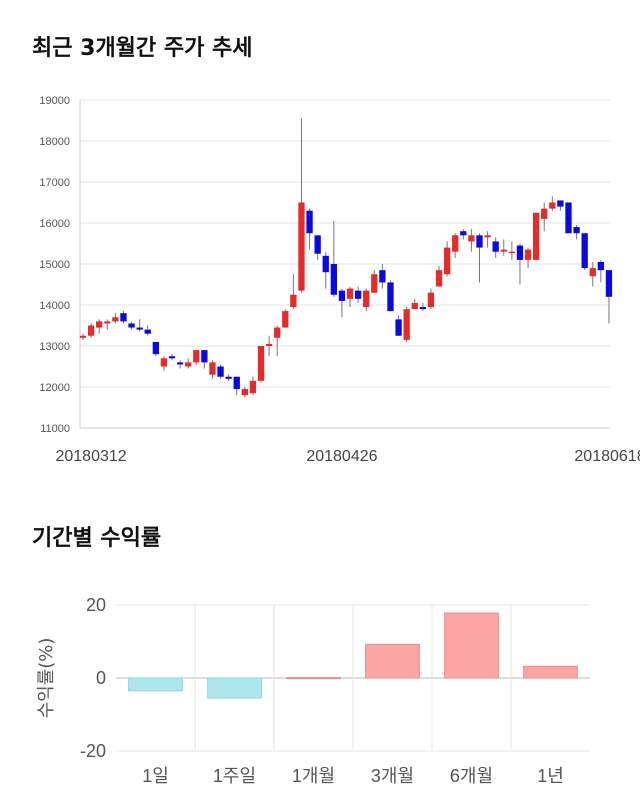  Describe the element at coordinates (54, 101) in the screenshot. I see `candle-y-tick-label: 19000` at that location.